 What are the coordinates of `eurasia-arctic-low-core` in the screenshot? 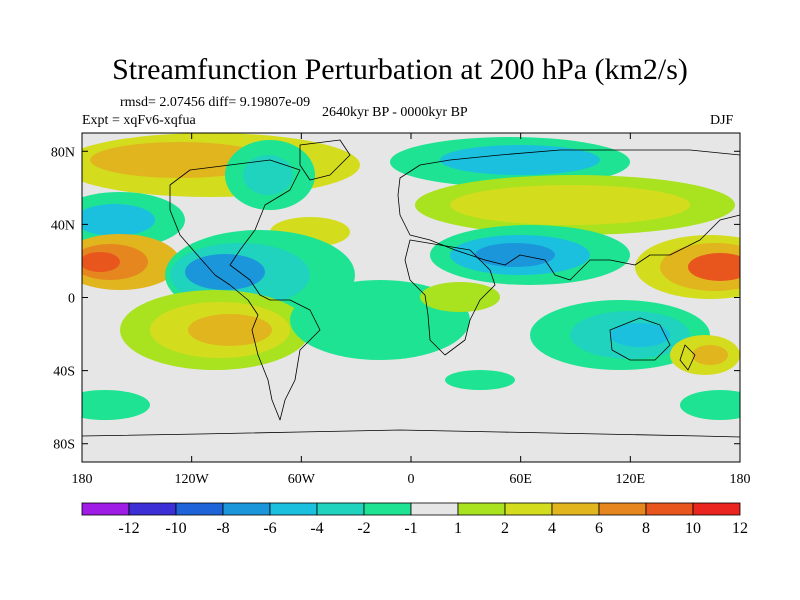 It's located at (520, 160).